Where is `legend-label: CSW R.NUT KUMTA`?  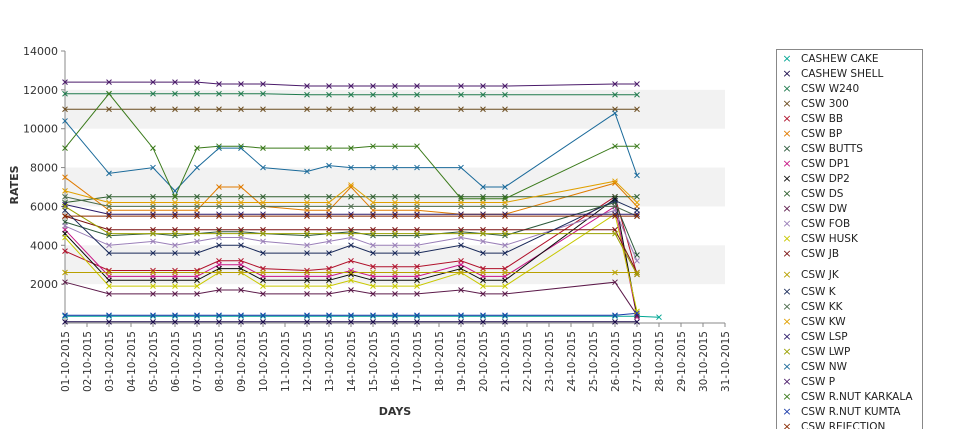 legend-label: CSW R.NUT KUMTA is located at coordinates (851, 412).